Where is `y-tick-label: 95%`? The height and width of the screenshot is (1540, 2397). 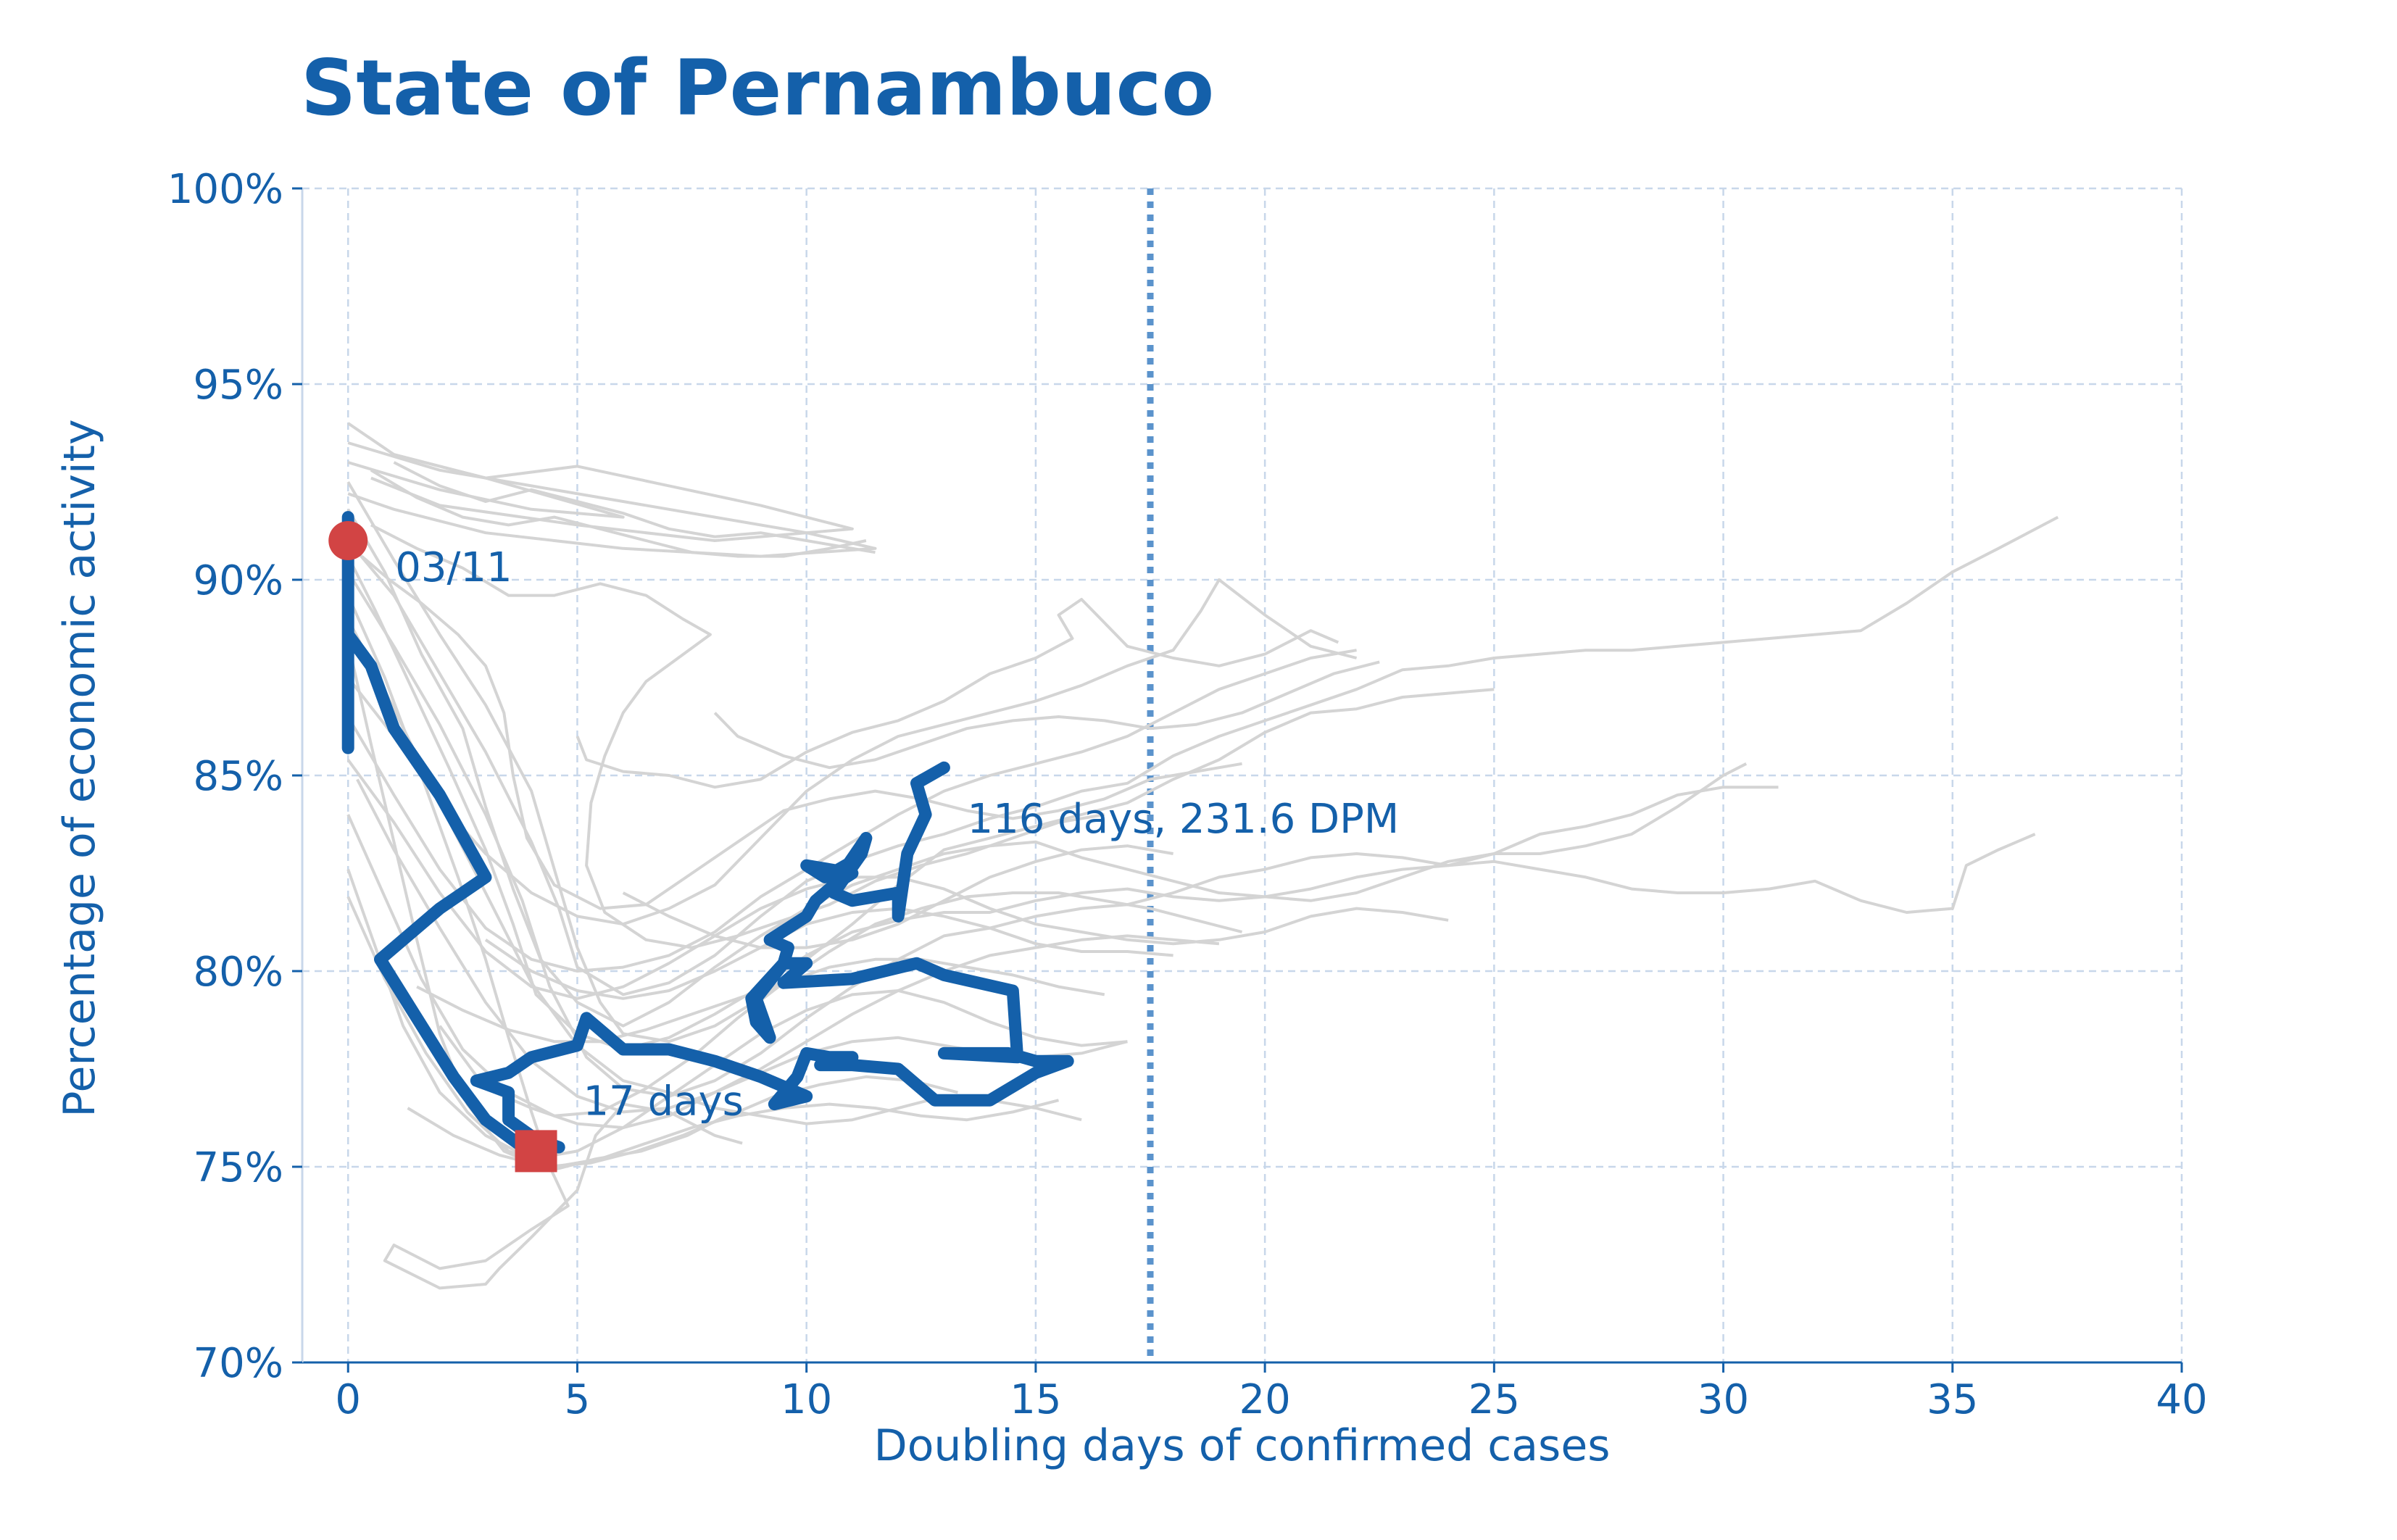 y-tick-label: 95% is located at coordinates (238, 385).